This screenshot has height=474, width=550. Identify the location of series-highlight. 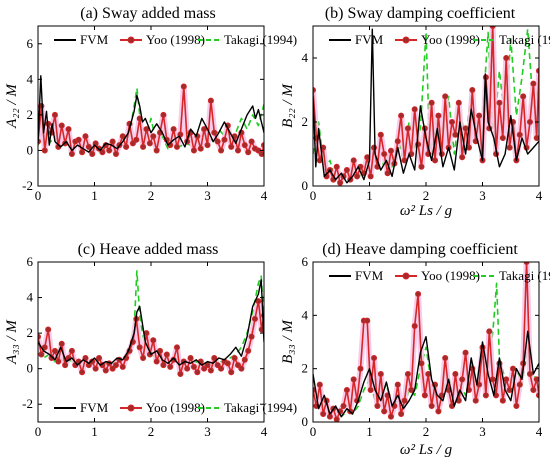
(426, 106).